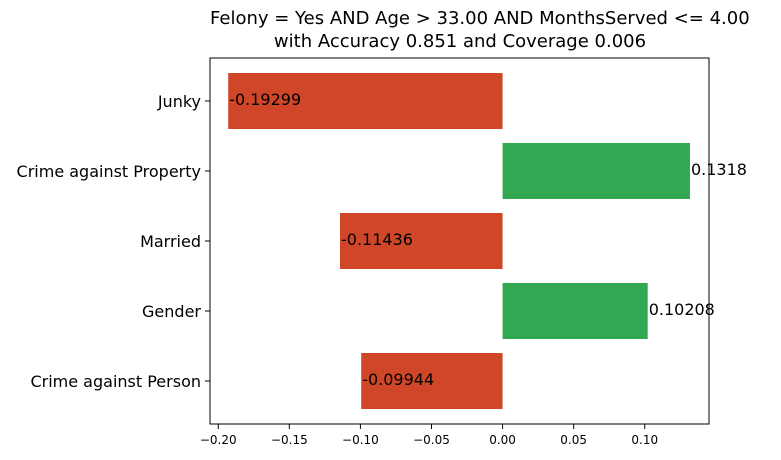 The image size is (781, 460). Describe the element at coordinates (265, 99) in the screenshot. I see `data-label-0: -0.19299` at that location.